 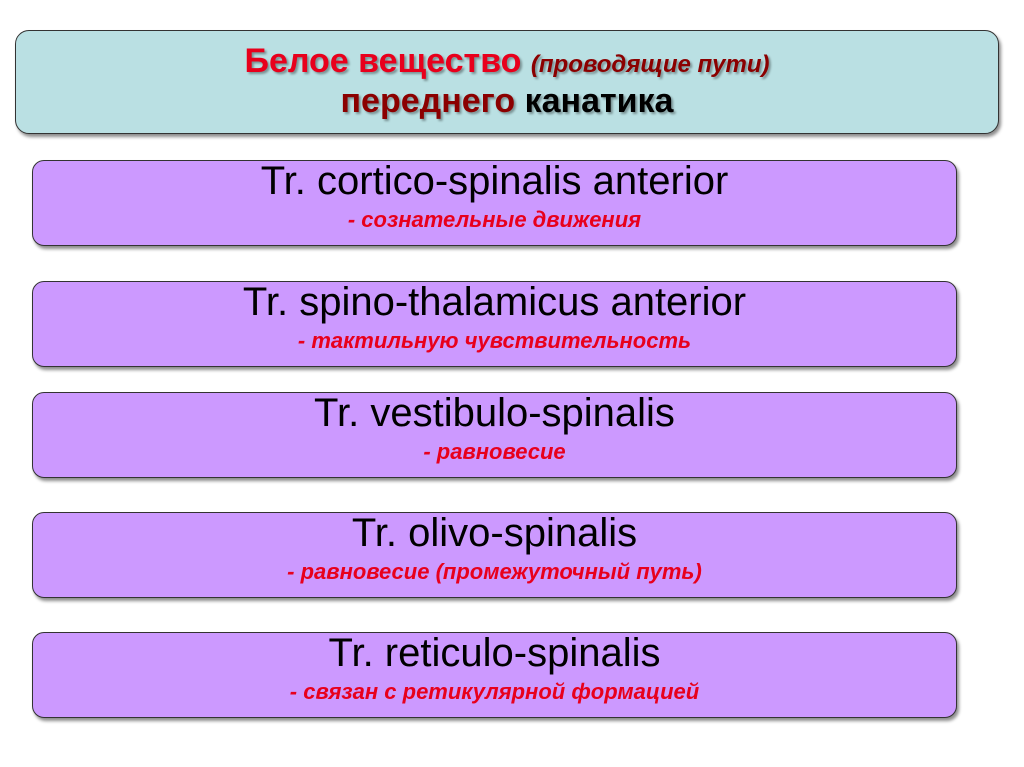 What do you see at coordinates (650, 64) in the screenshot?
I see `title-pathways: (проводящие пути)` at bounding box center [650, 64].